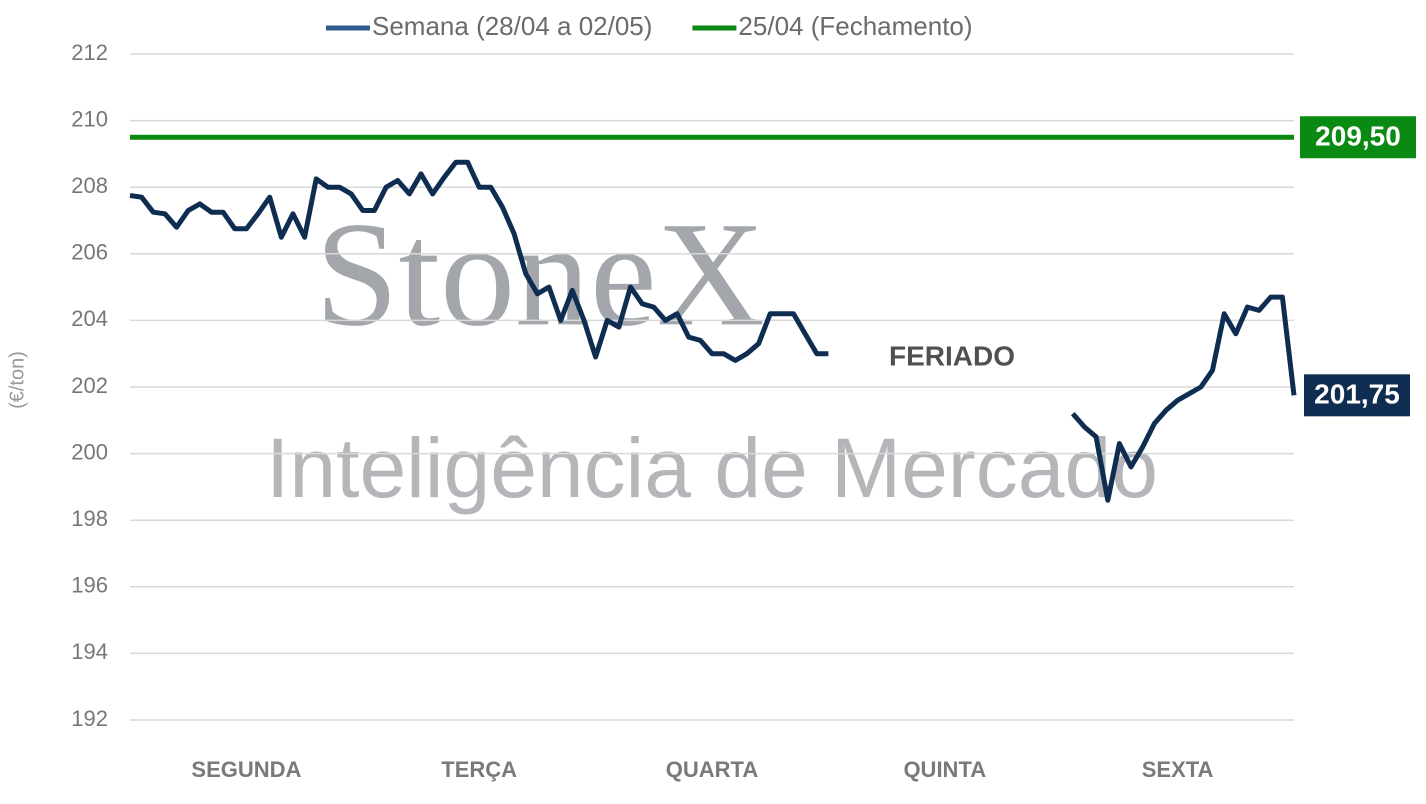  Describe the element at coordinates (89, 185) in the screenshot. I see `y-tick-label: 208` at that location.